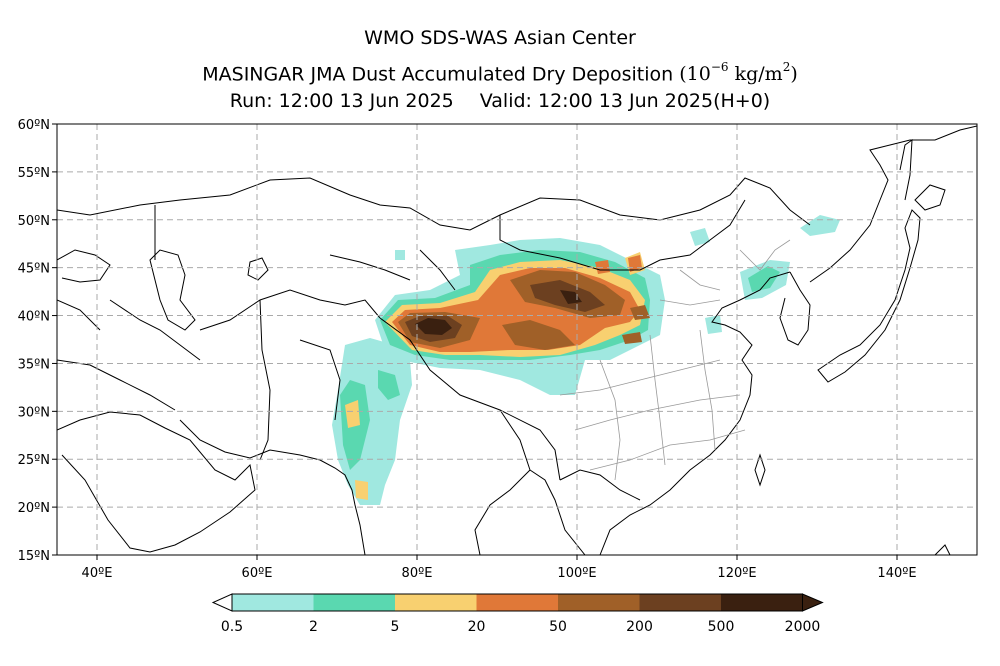  Describe the element at coordinates (477, 627) in the screenshot. I see `colorbar-level-label: 20` at that location.